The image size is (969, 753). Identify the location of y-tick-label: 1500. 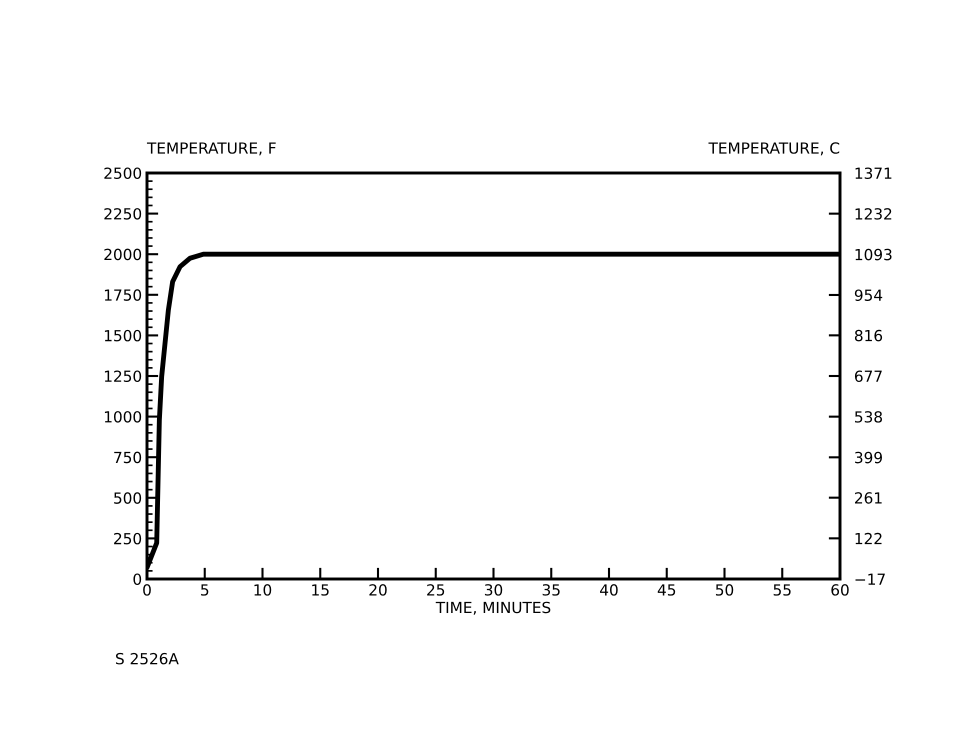
(123, 336).